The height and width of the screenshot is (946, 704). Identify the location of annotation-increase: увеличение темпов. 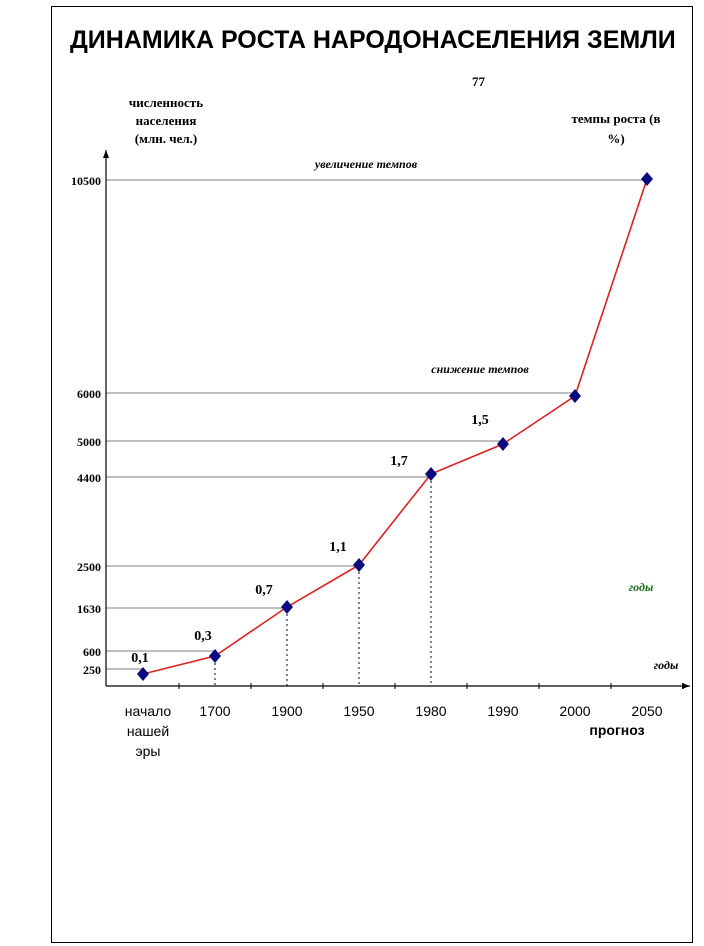
(365, 164).